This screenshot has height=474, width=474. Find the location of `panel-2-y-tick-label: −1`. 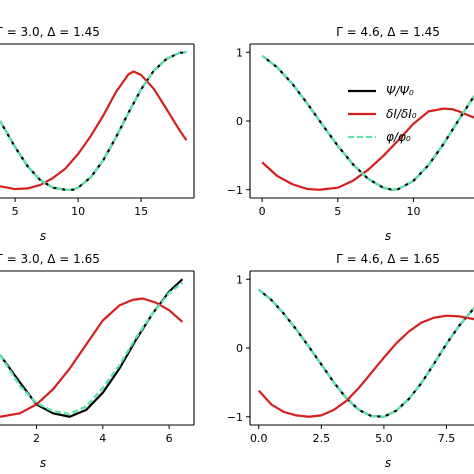

panel-2-y-tick-label: −1 is located at coordinates (235, 190).